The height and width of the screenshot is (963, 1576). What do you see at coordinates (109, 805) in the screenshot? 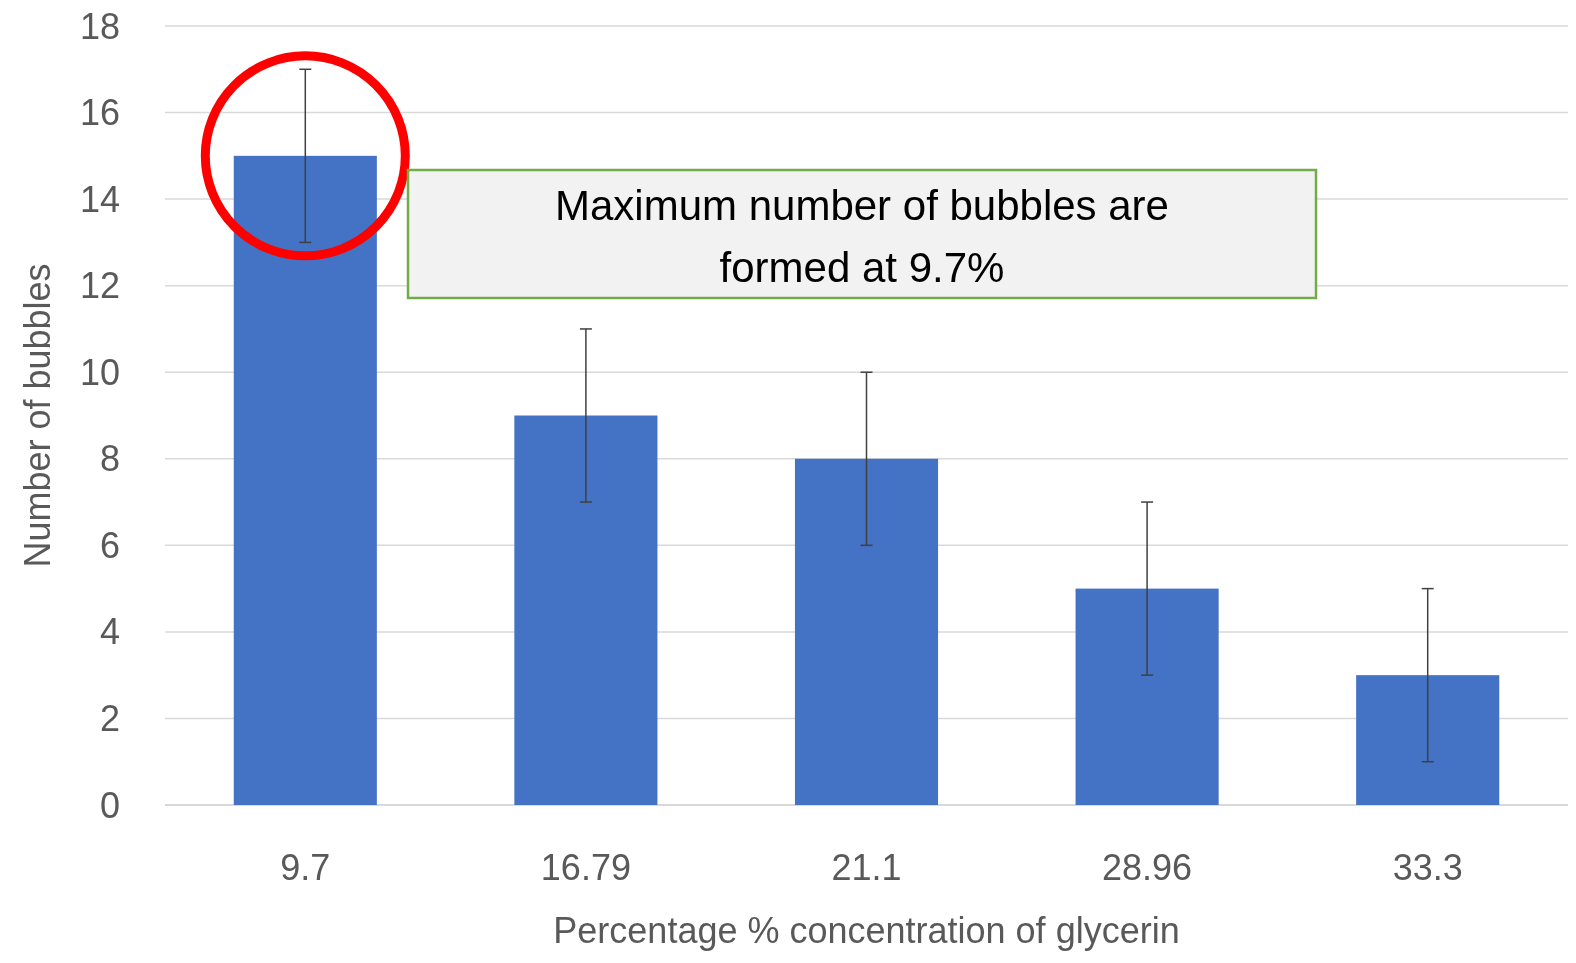
I see `y-tick-label: 0` at bounding box center [109, 805].